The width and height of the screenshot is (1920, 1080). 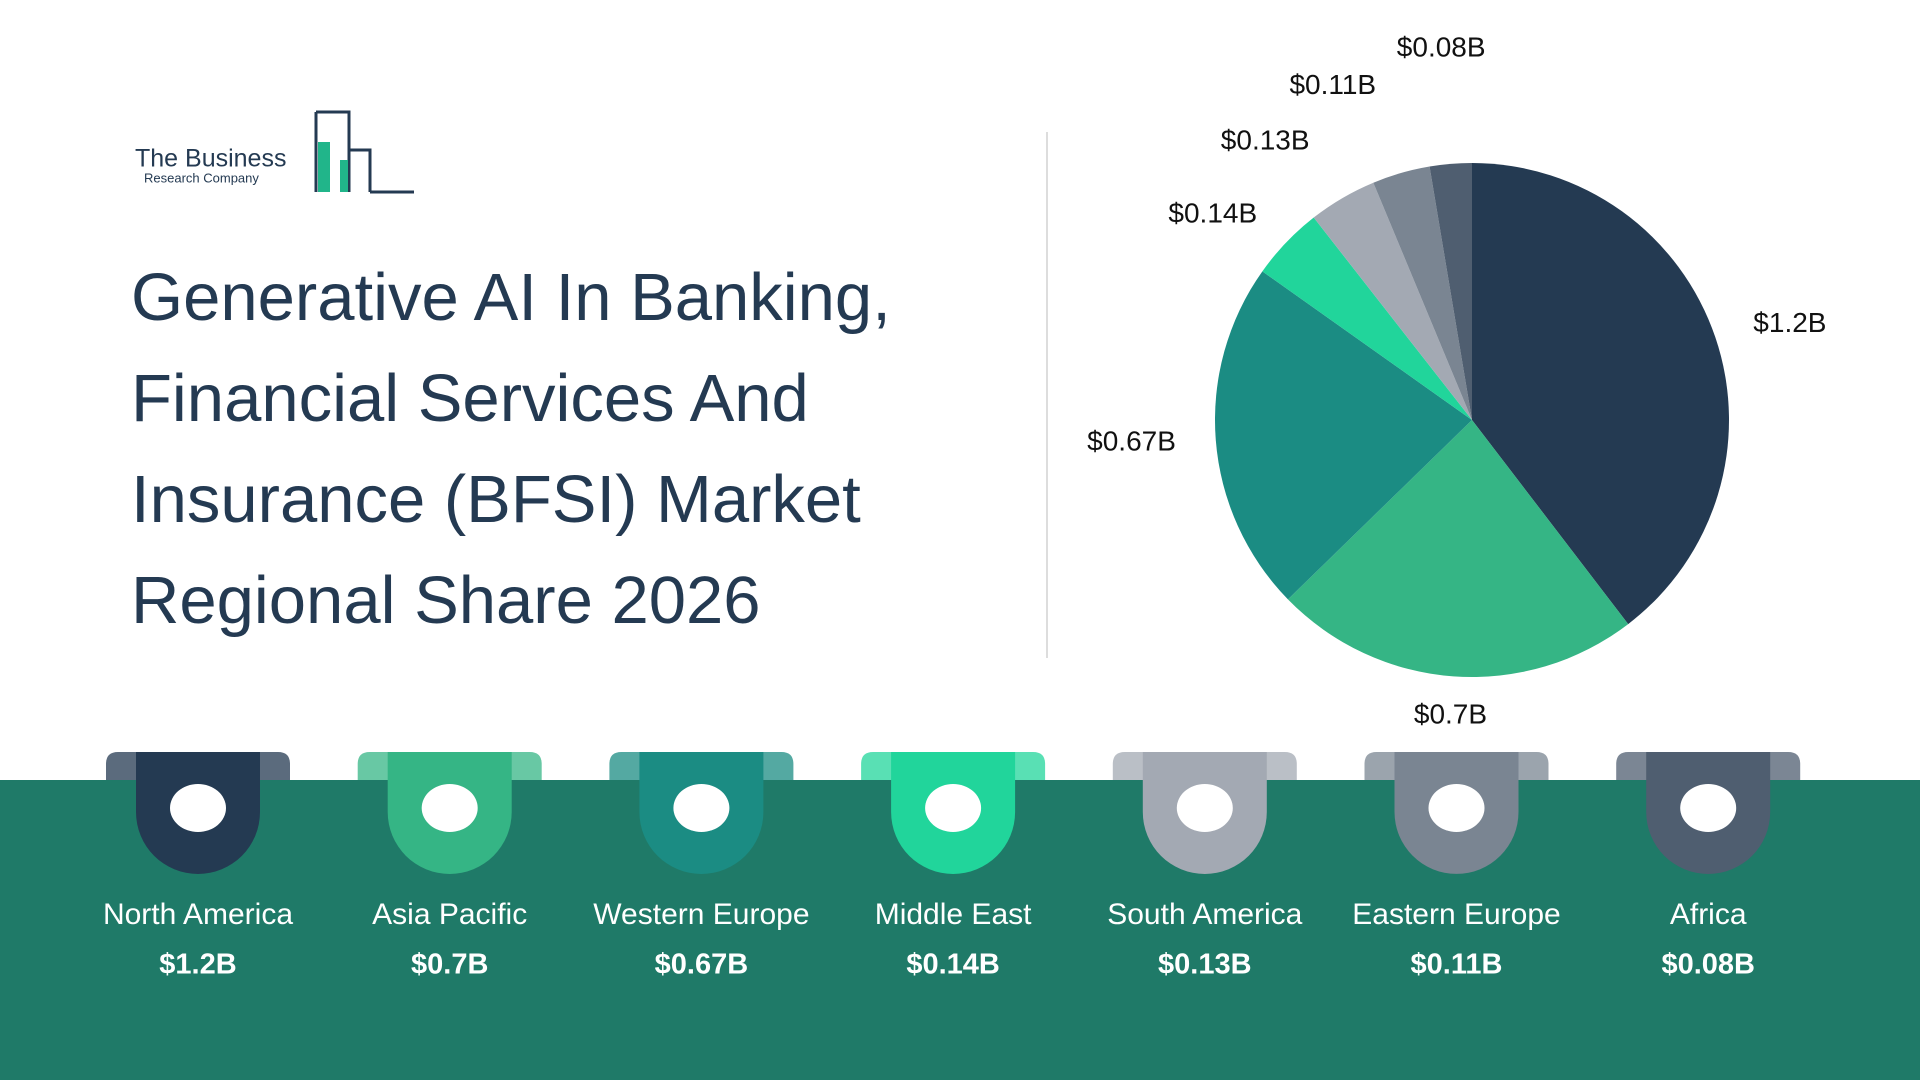 I want to click on region-card: Middle East $0.14B, so click(x=953, y=866).